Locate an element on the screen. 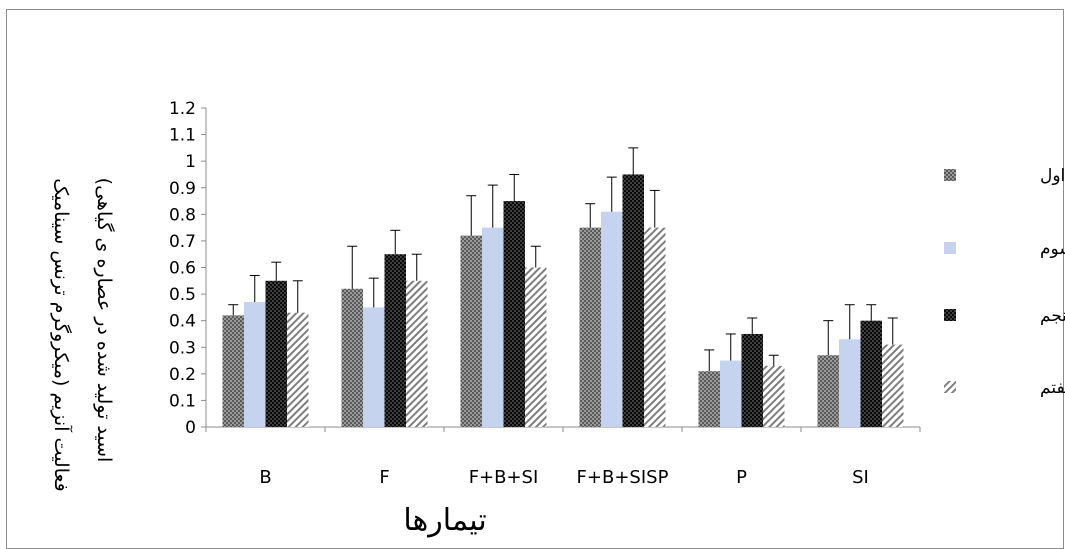 The image size is (1065, 549). category-label: F is located at coordinates (384, 477).